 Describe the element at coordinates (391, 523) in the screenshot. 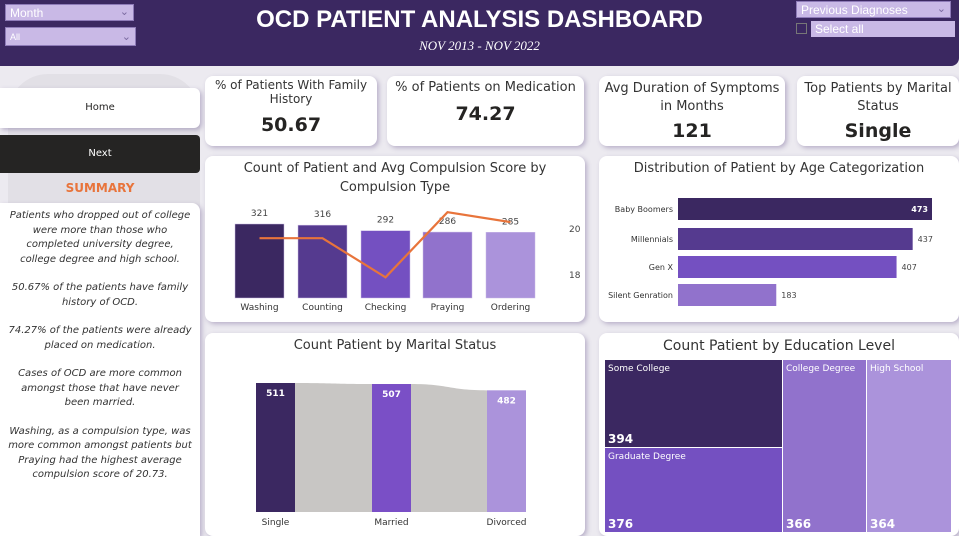

I see `category-label: Married` at that location.